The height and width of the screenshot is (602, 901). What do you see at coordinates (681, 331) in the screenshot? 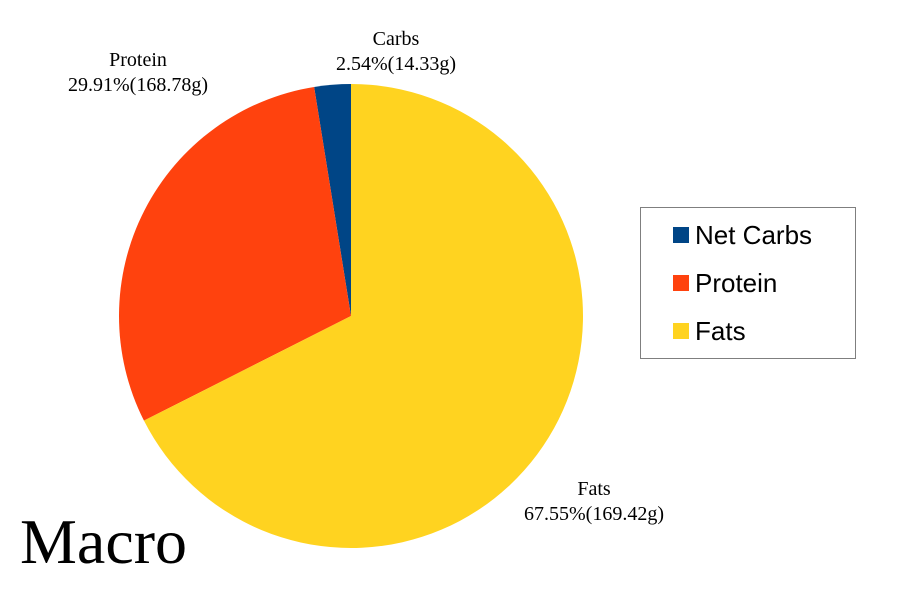
I see `legend-swatch-fats` at bounding box center [681, 331].